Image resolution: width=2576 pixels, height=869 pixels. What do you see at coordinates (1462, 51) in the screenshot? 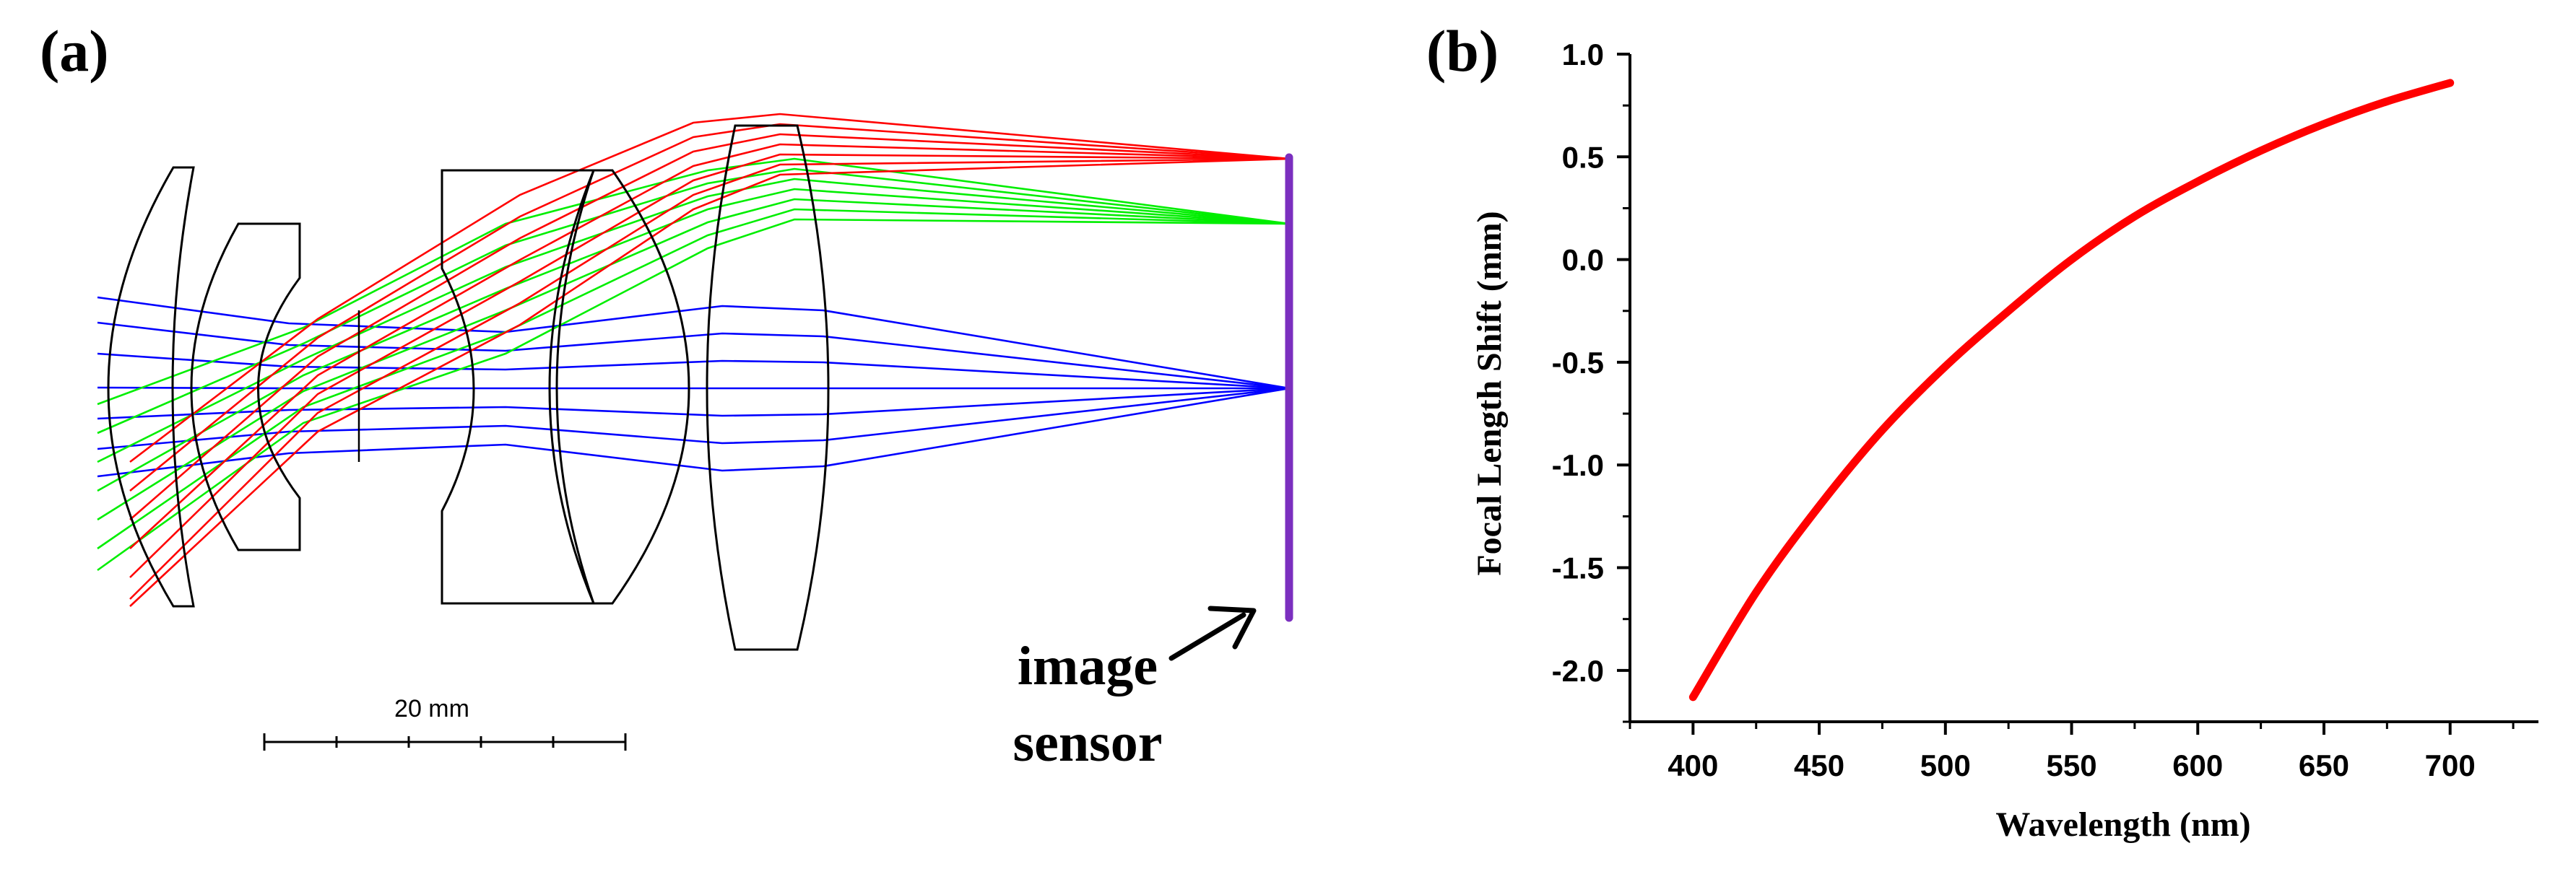
I see `panel-b-label: (b)` at bounding box center [1462, 51].